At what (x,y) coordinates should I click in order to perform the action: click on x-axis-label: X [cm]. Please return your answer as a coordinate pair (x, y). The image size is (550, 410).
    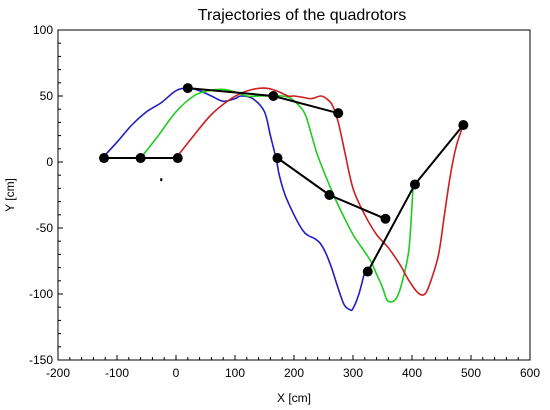
    Looking at the image, I should click on (294, 398).